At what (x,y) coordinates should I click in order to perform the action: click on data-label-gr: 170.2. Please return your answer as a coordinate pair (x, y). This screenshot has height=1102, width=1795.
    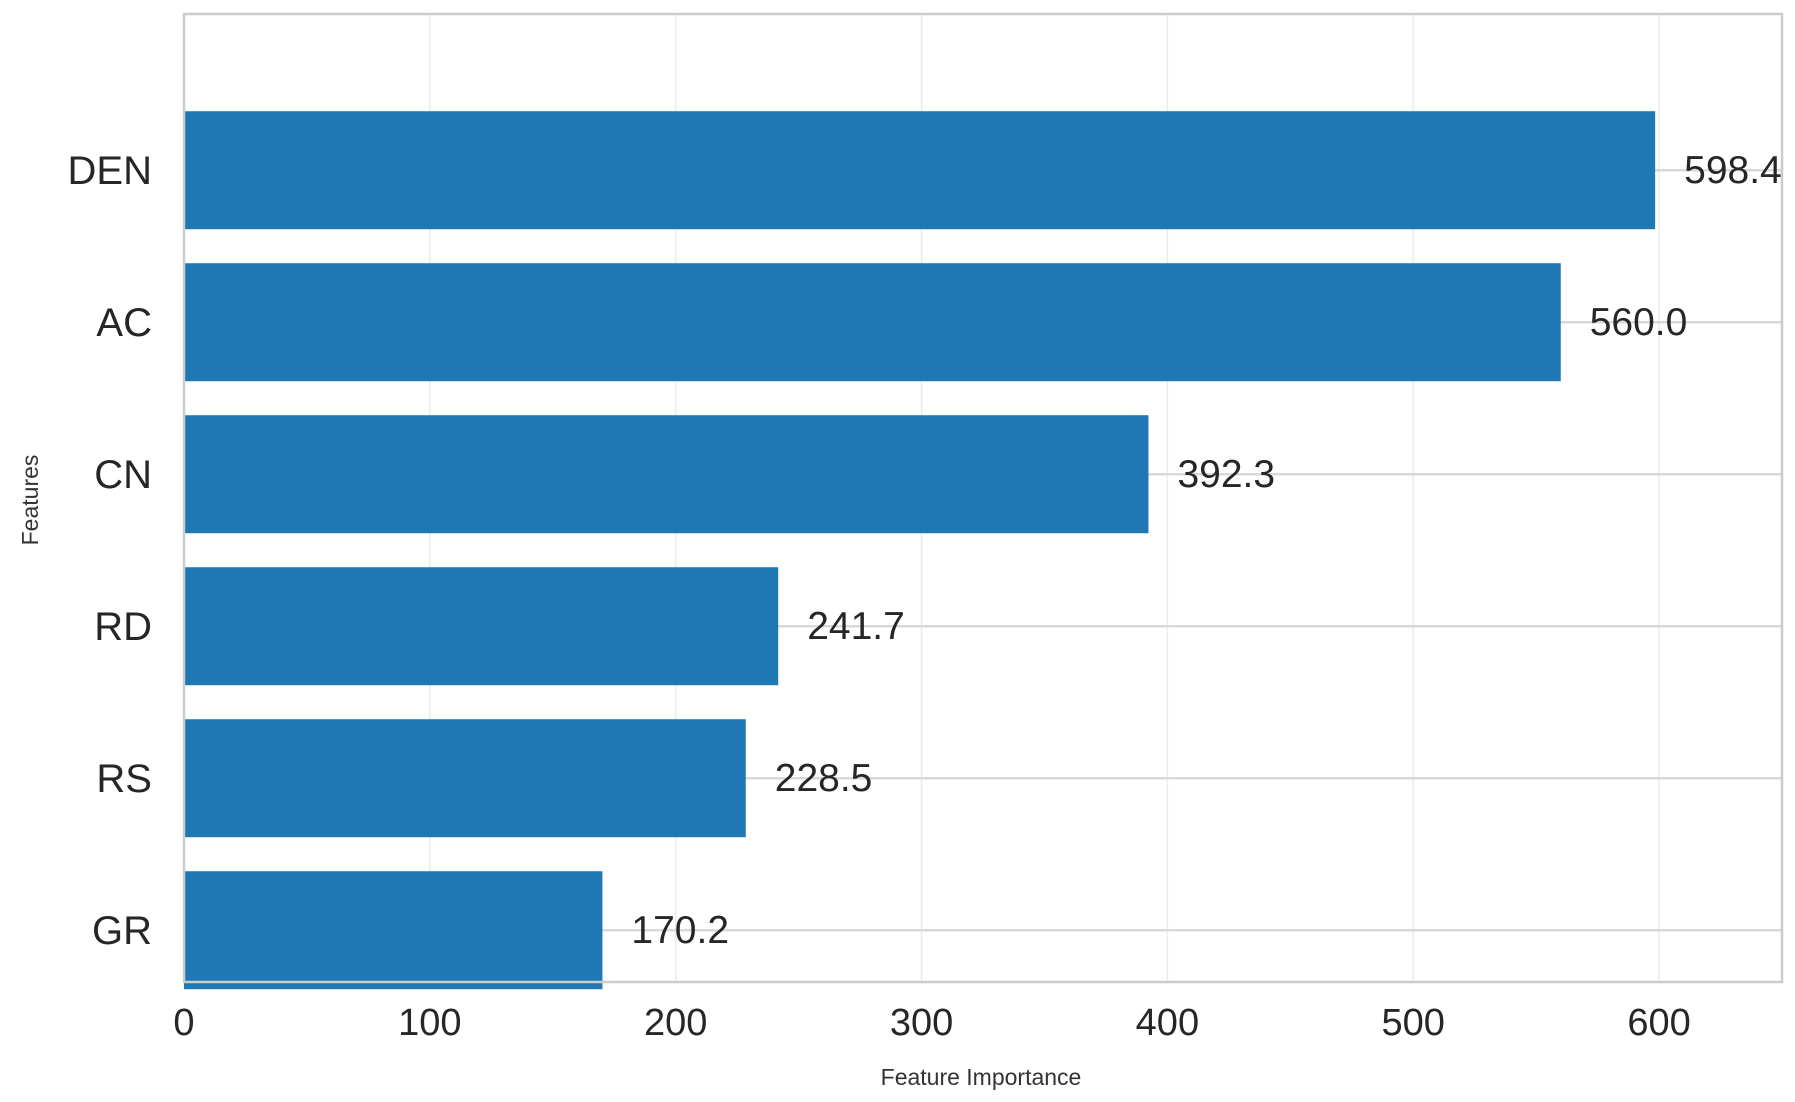
    Looking at the image, I should click on (680, 930).